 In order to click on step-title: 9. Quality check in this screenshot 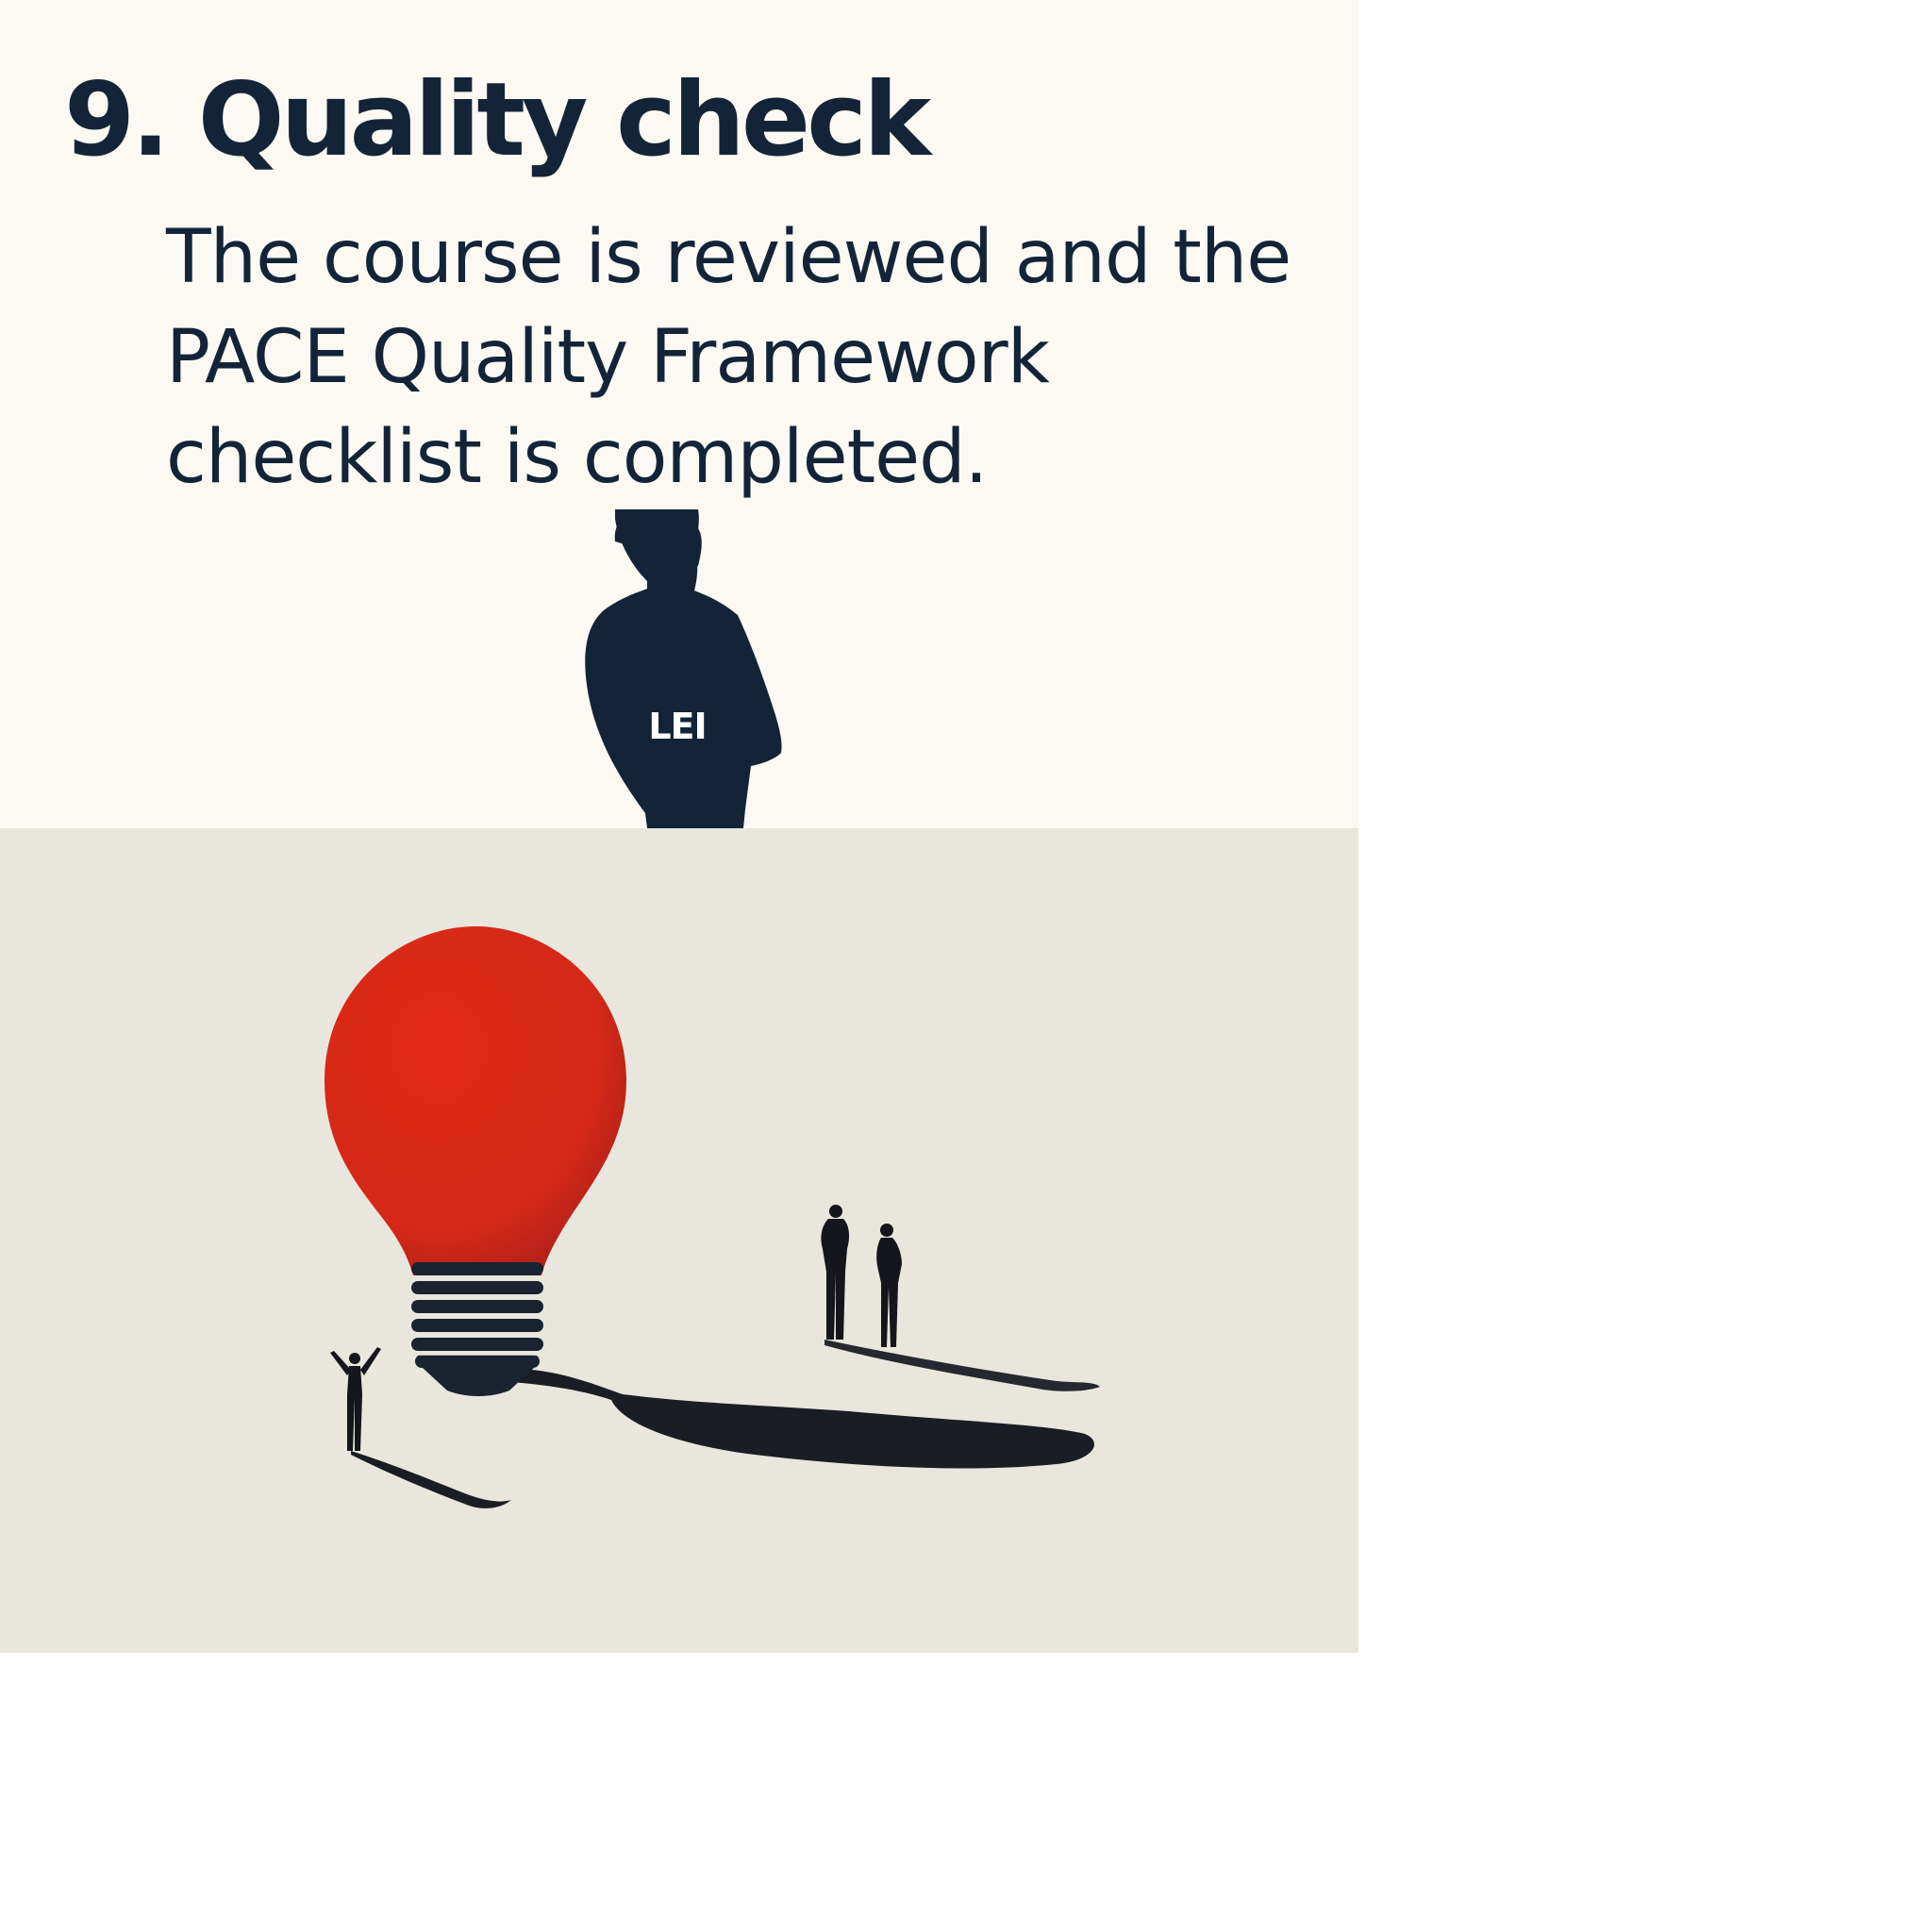, I will do `click(497, 120)`.